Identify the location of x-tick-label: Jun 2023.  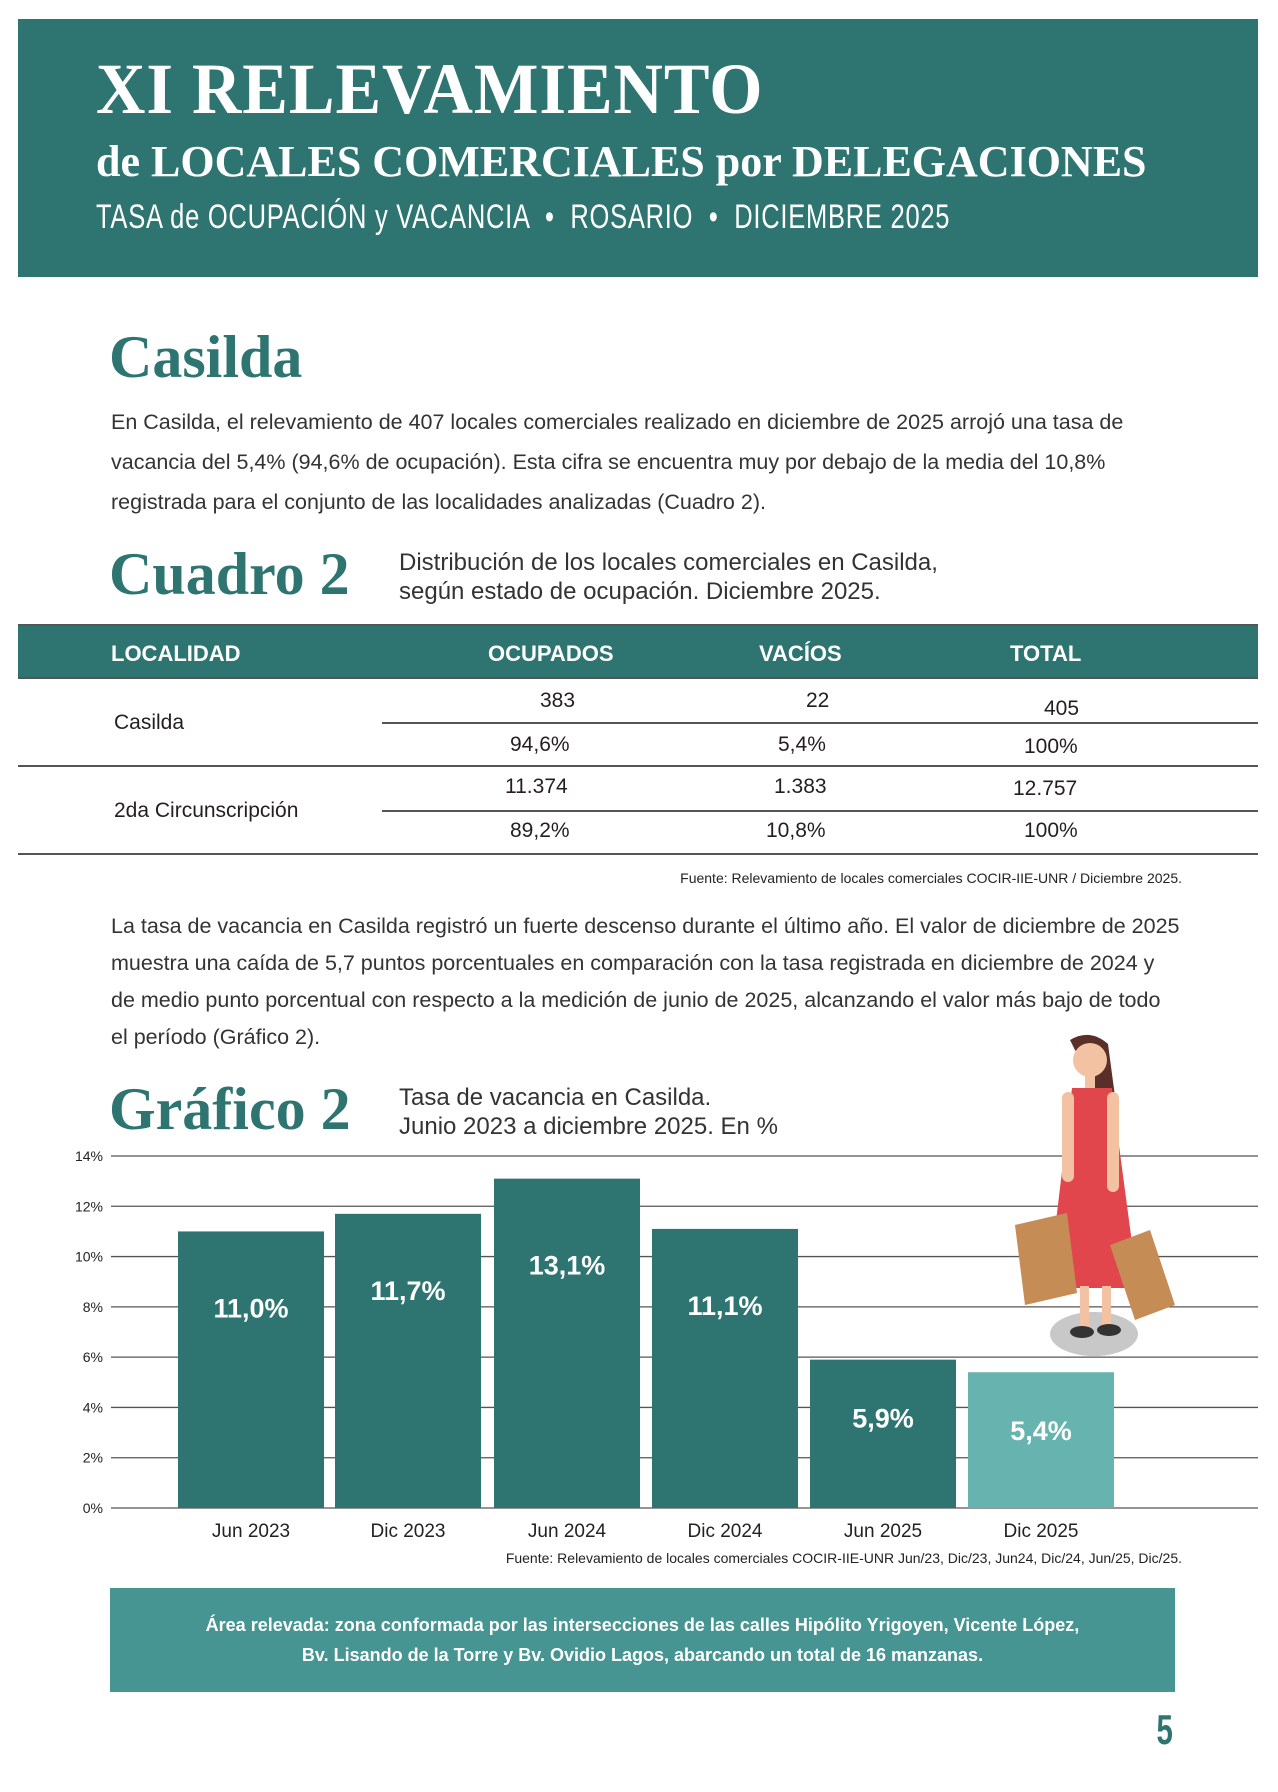
(251, 1531).